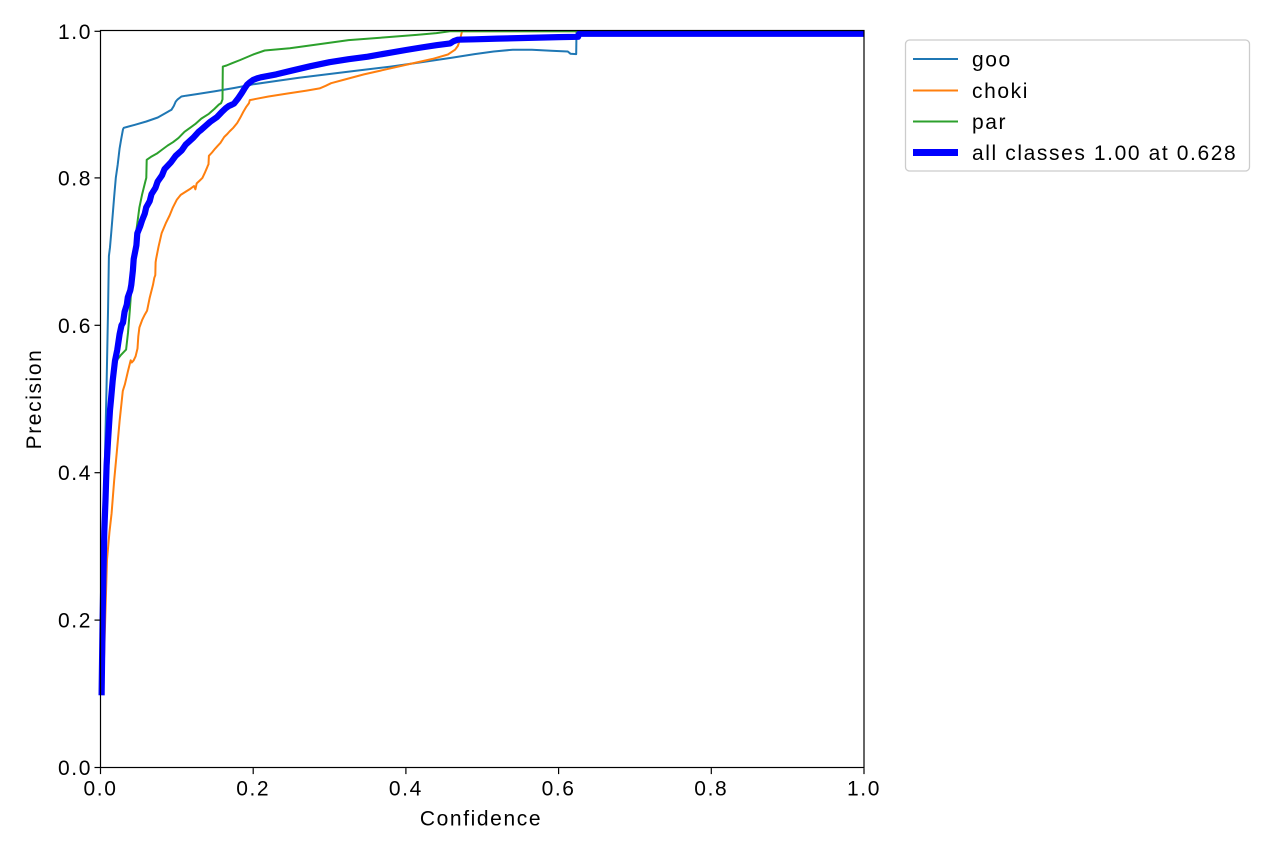 The image size is (1280, 853). I want to click on svg-text: Confidence, so click(481, 819).